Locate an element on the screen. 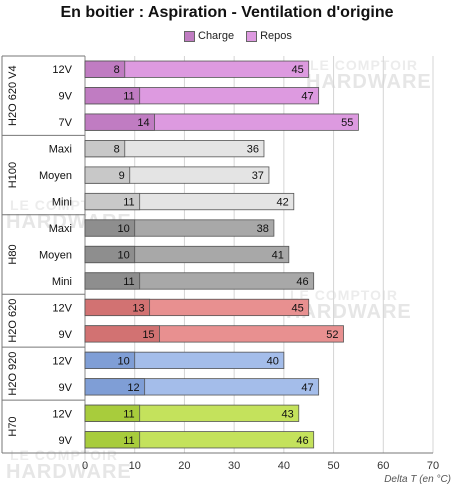 The height and width of the screenshot is (491, 454). x-tick-label: 60 is located at coordinates (383, 466).